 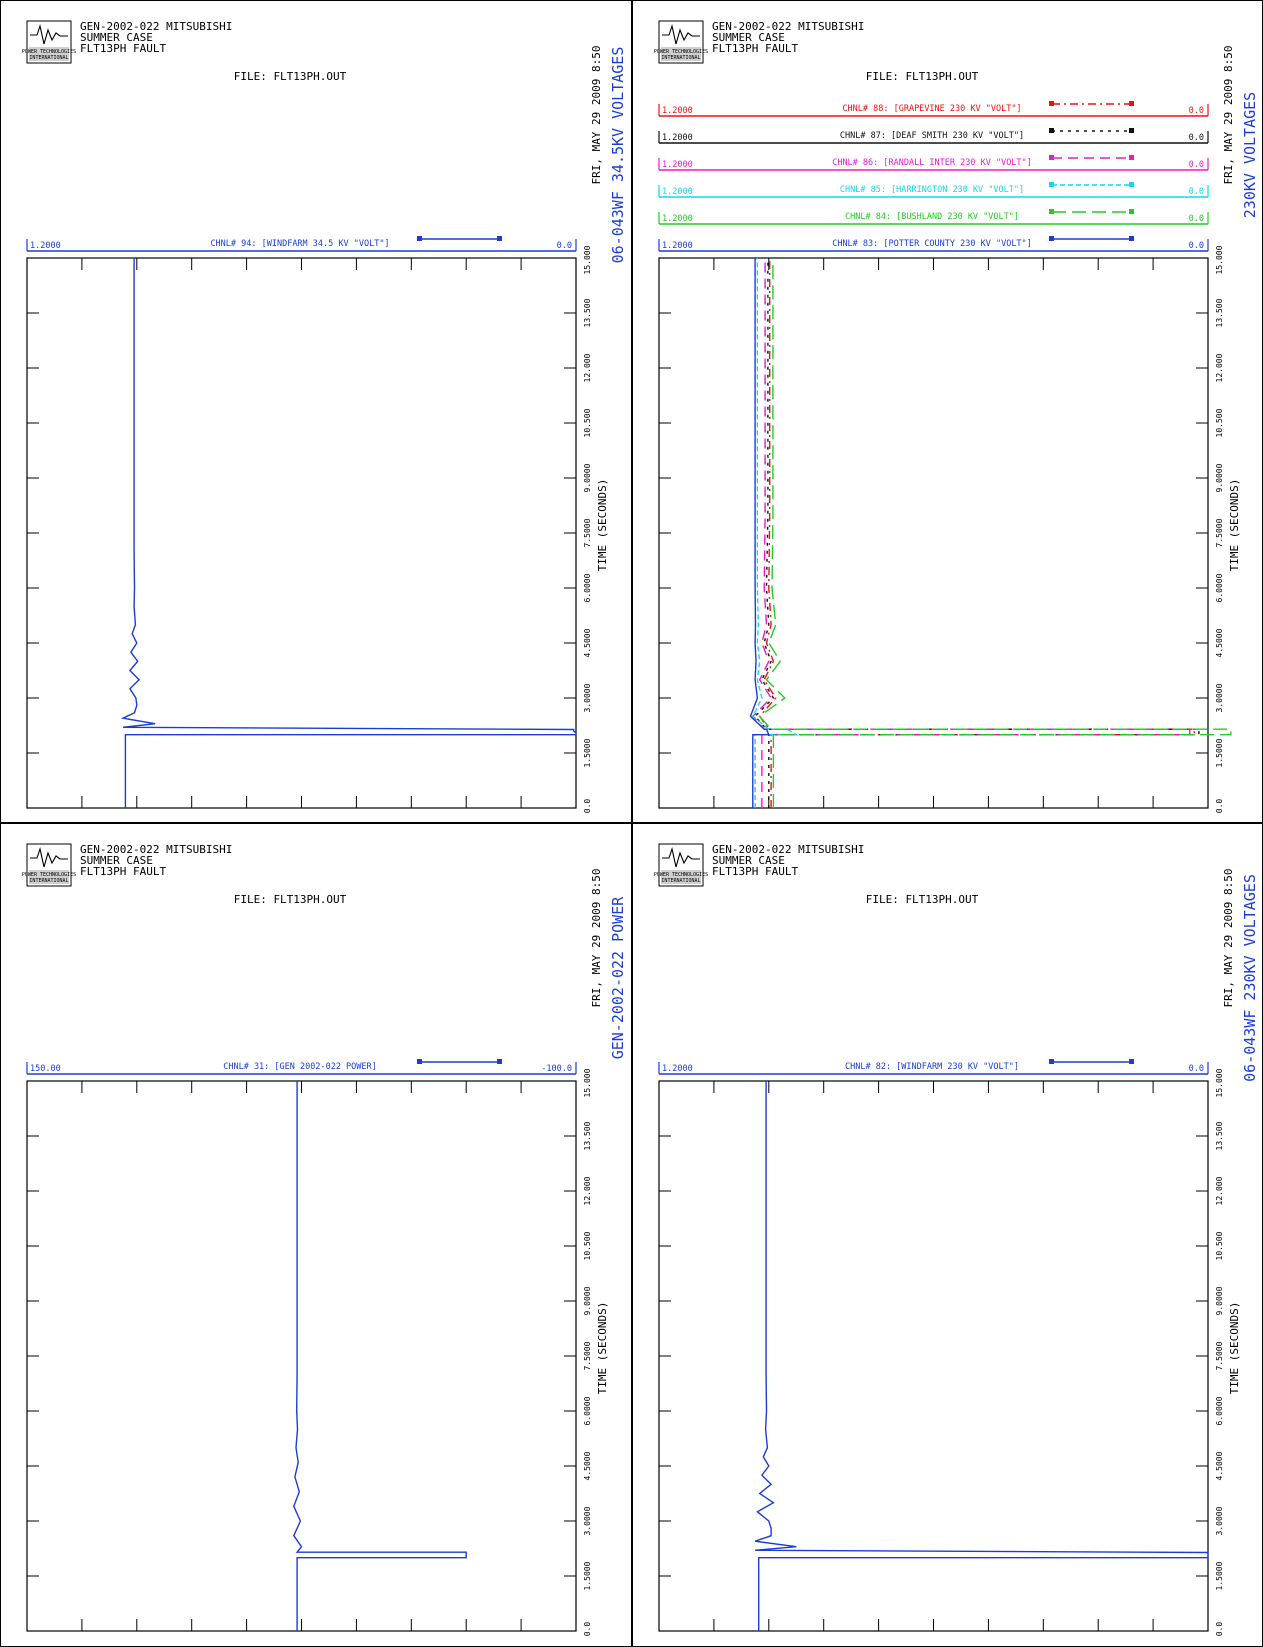 What do you see at coordinates (587, 642) in the screenshot?
I see `time-tick-label: 4.5000` at bounding box center [587, 642].